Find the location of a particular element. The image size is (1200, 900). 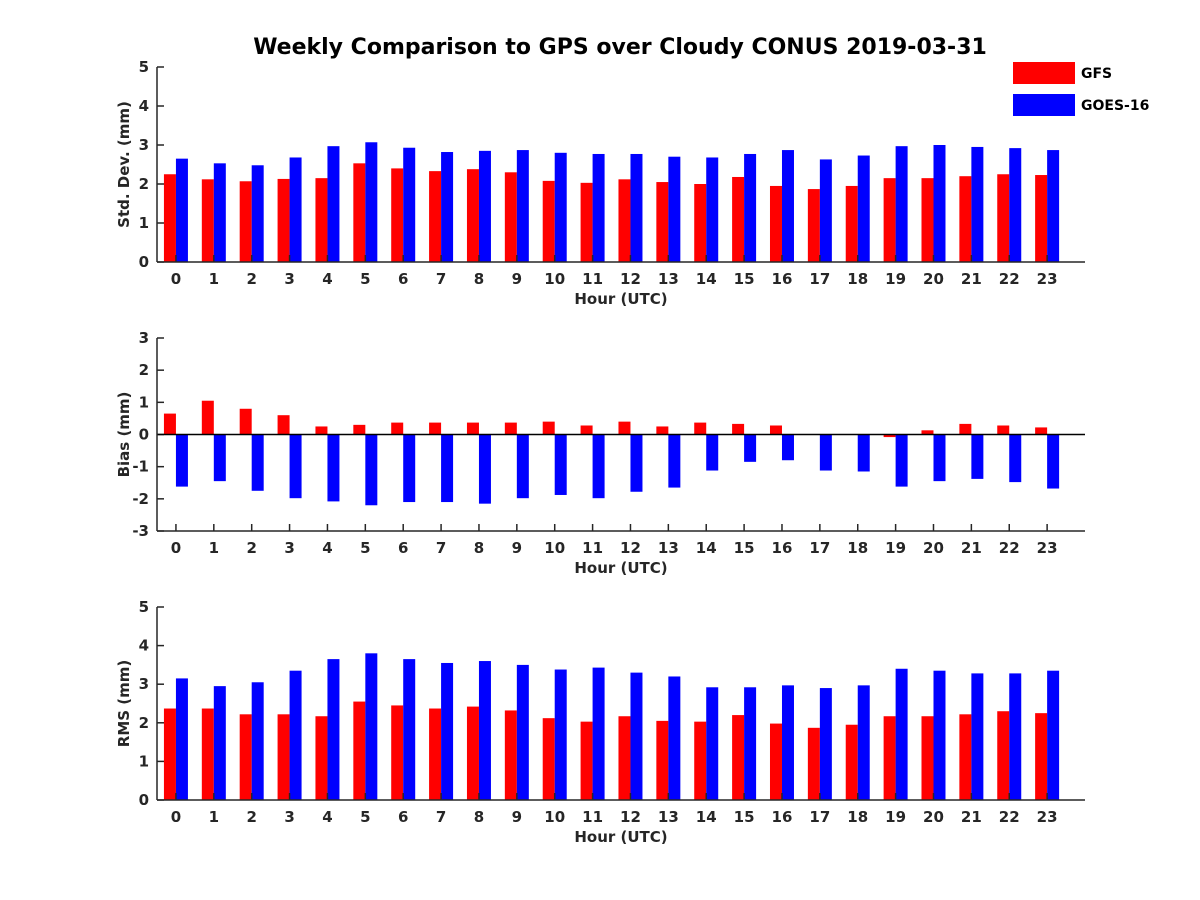

y-tick-label: -1 is located at coordinates (140, 467).